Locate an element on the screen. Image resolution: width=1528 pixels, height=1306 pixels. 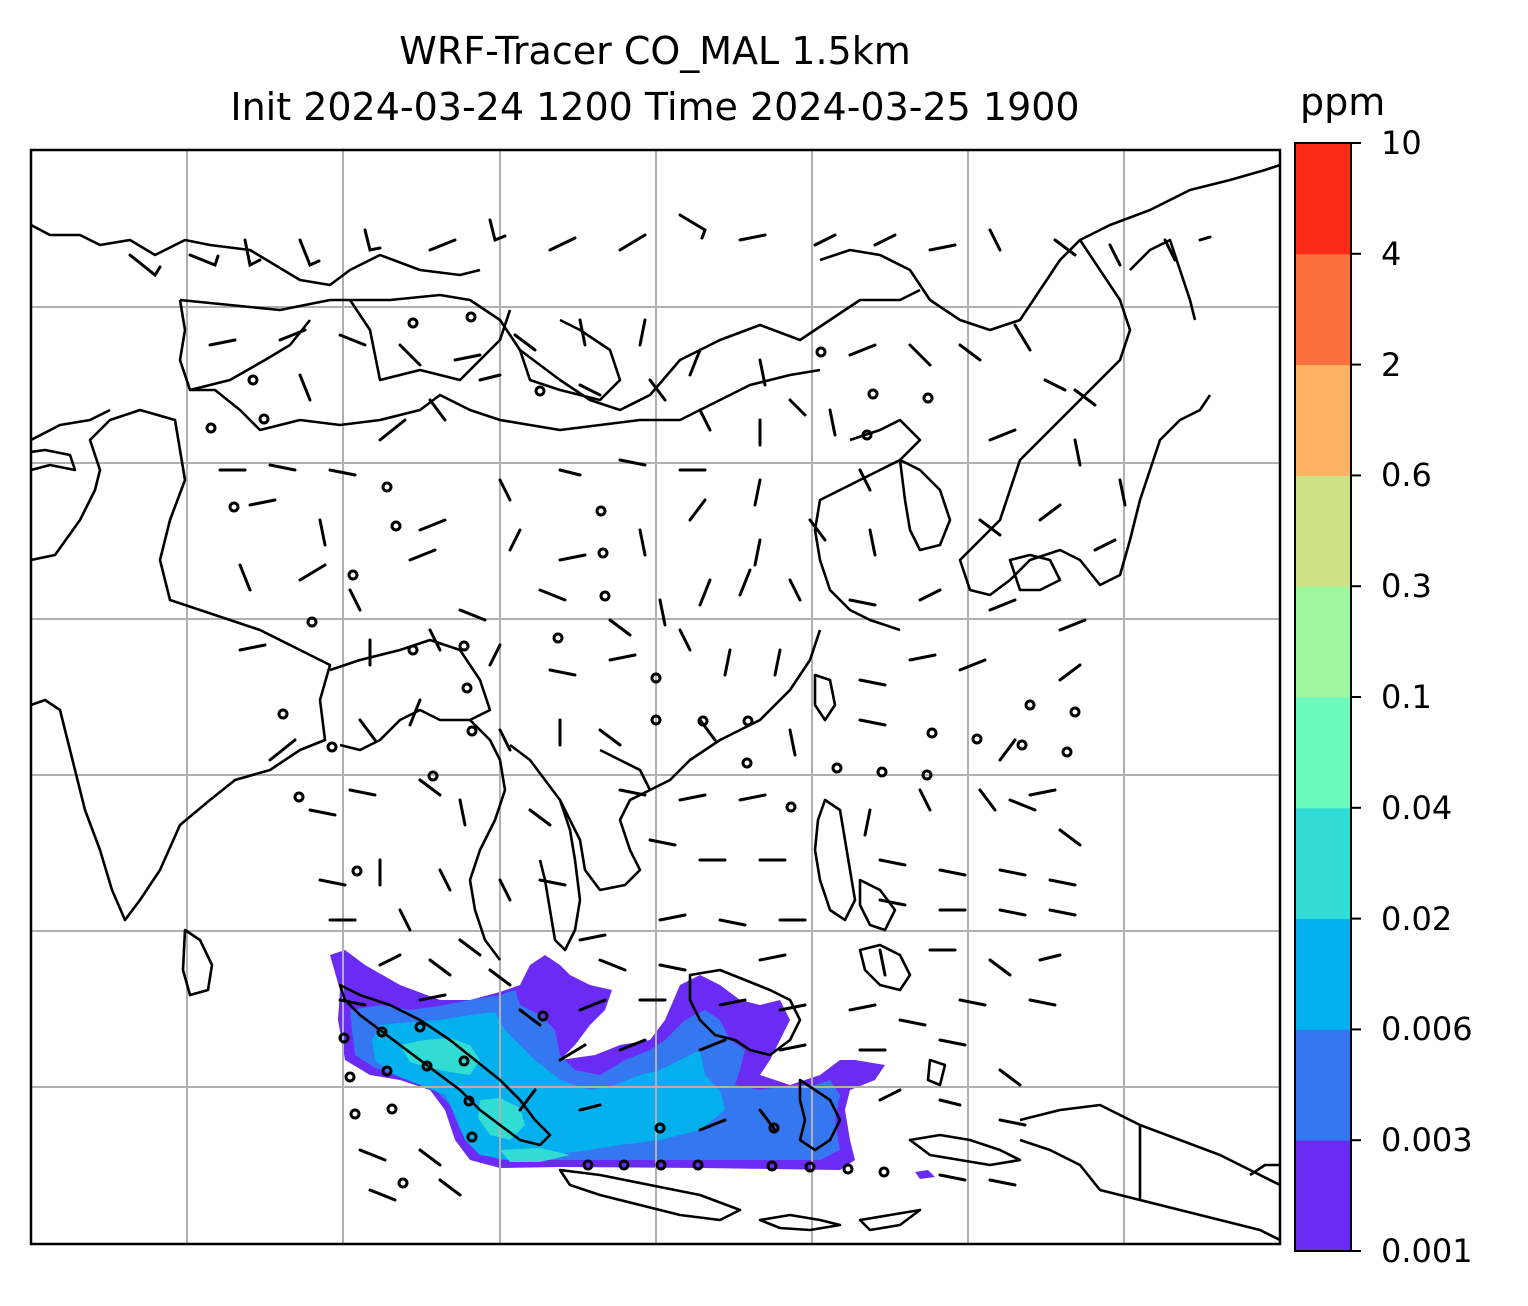
tracer-field is located at coordinates (632, 1064).